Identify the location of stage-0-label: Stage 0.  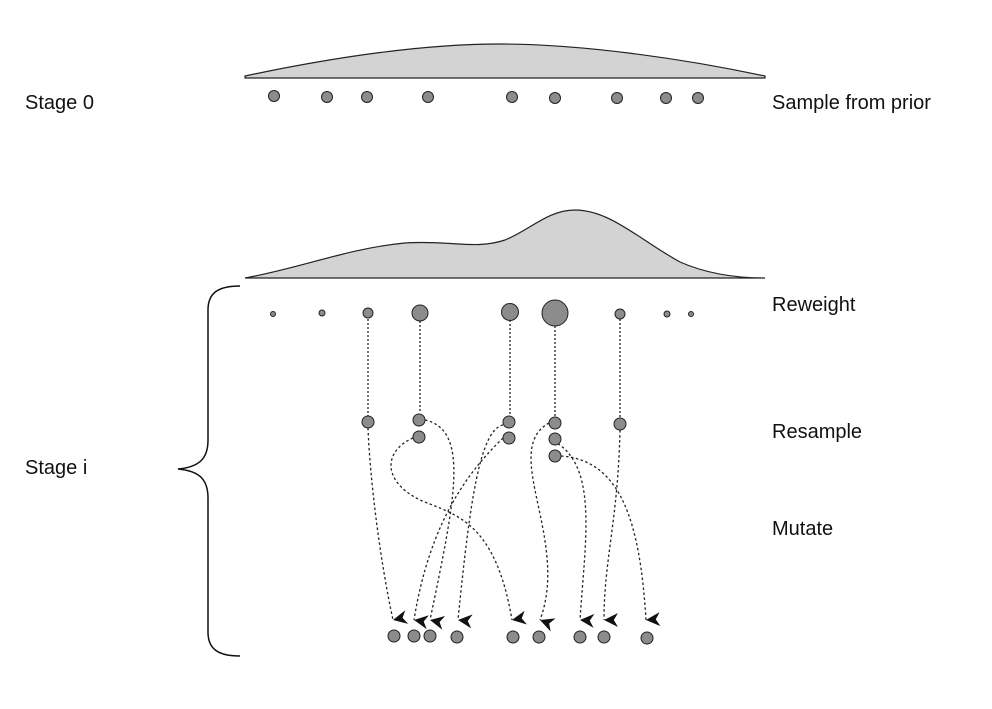
(59, 103).